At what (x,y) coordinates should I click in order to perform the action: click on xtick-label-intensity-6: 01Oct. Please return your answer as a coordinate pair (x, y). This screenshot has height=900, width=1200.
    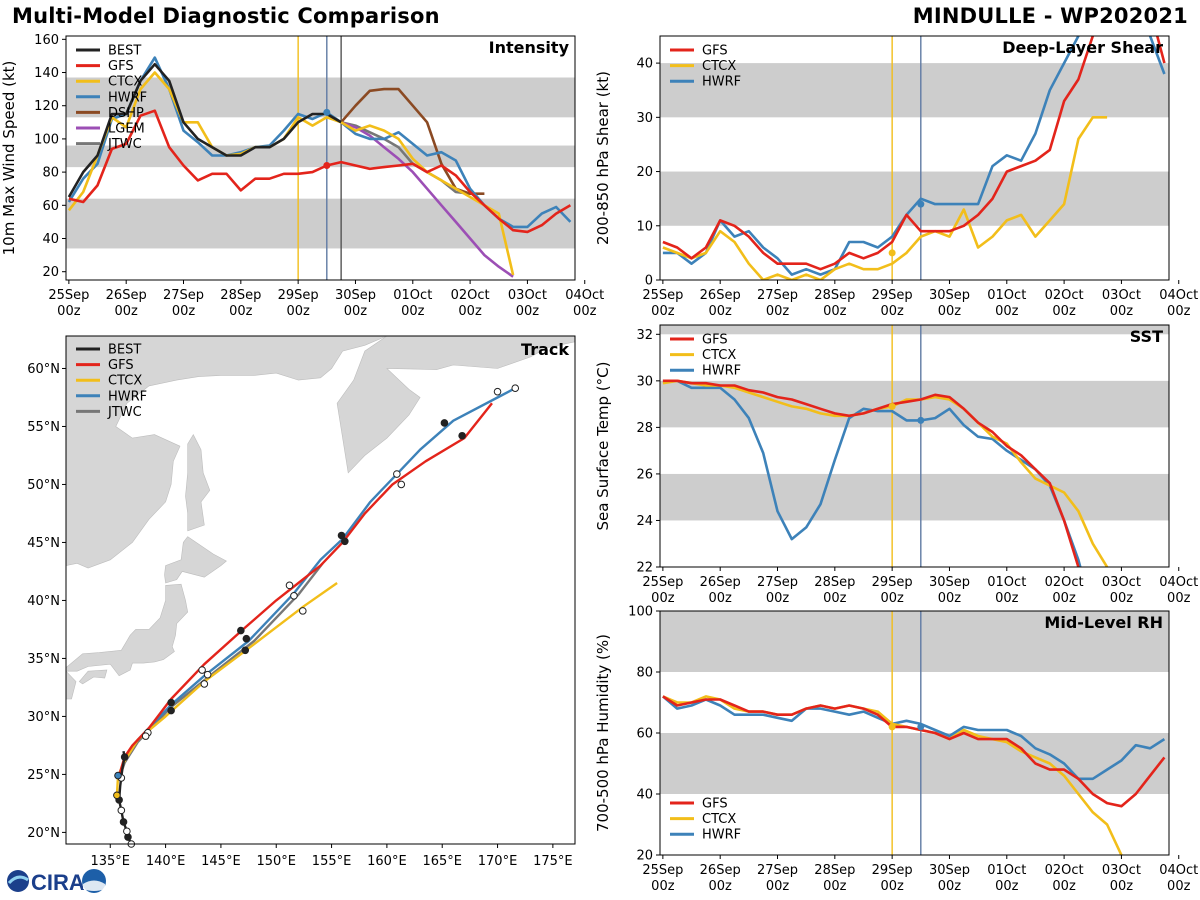
    Looking at the image, I should click on (412, 295).